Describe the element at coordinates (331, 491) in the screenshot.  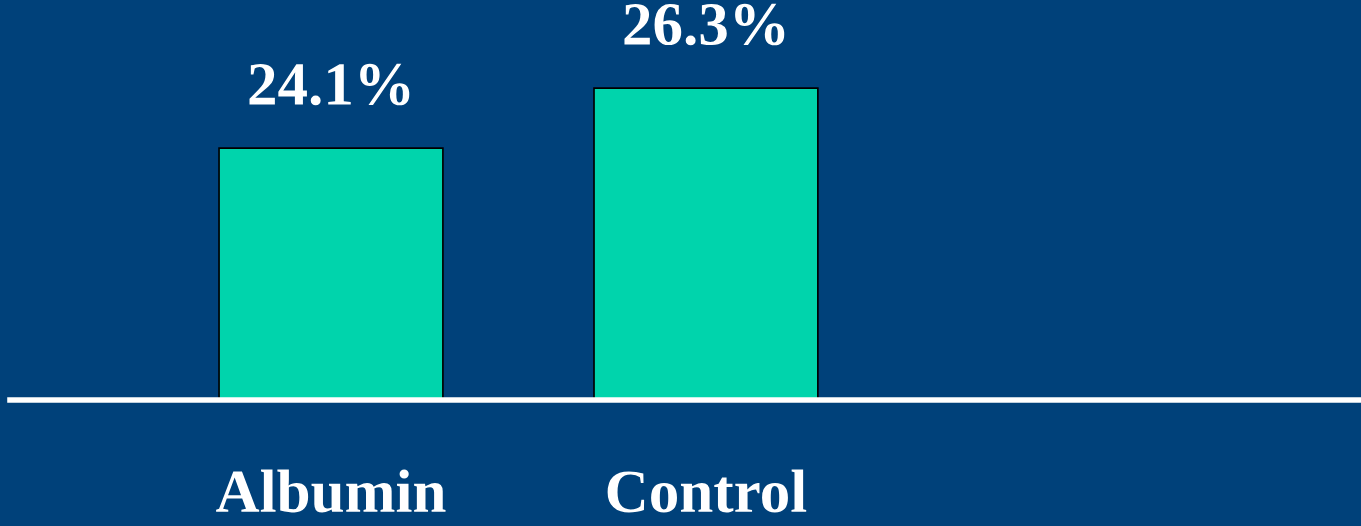
I see `x-tick-label: Albumin` at that location.